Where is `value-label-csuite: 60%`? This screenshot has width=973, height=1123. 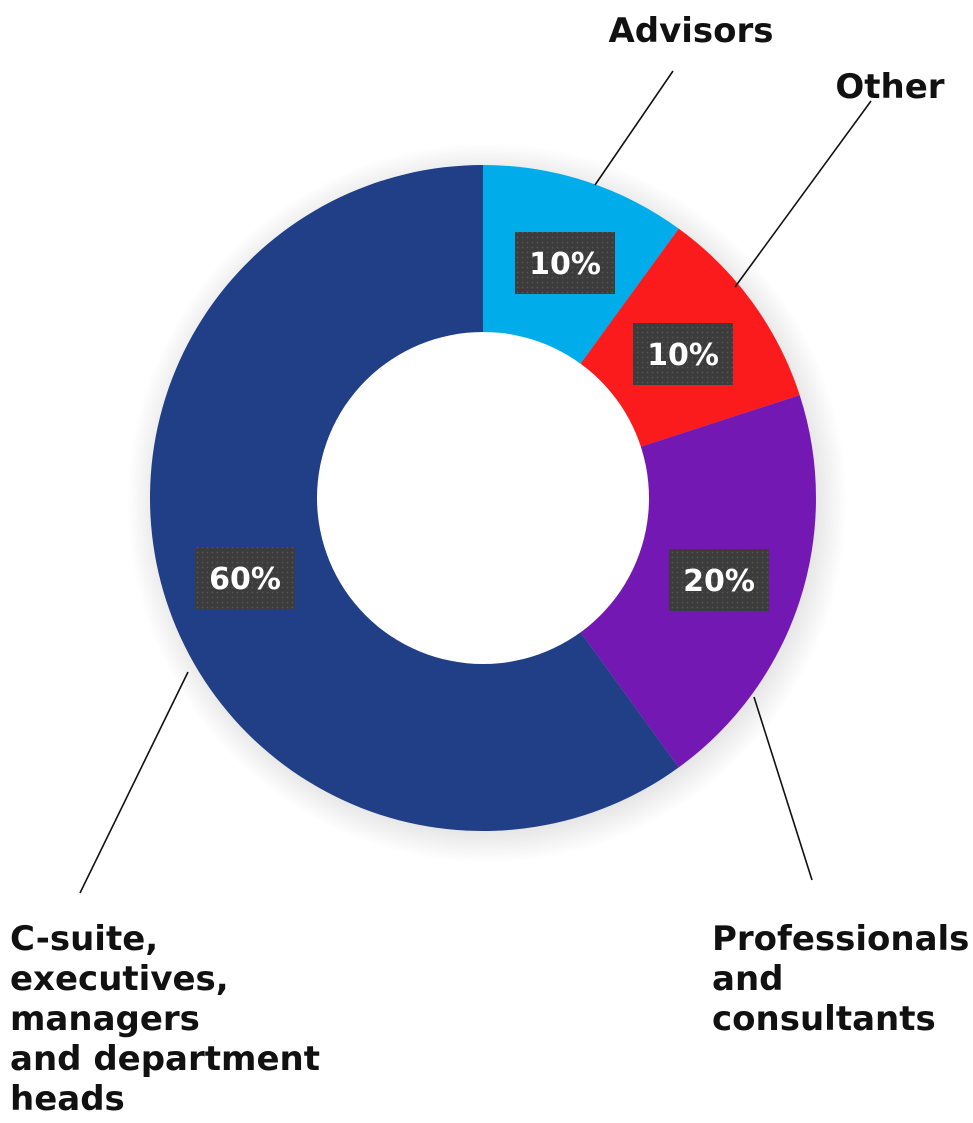
value-label-csuite: 60% is located at coordinates (245, 579).